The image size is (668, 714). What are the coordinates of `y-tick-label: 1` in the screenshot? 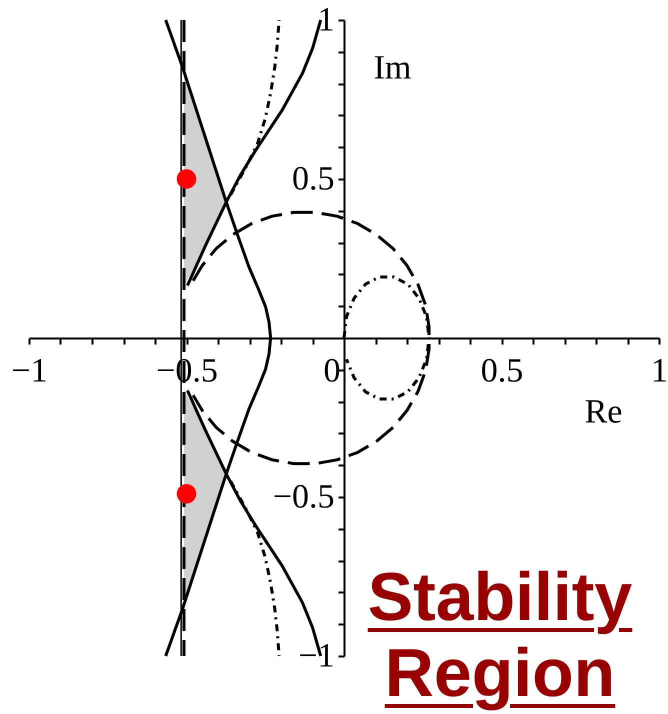 It's located at (326, 20).